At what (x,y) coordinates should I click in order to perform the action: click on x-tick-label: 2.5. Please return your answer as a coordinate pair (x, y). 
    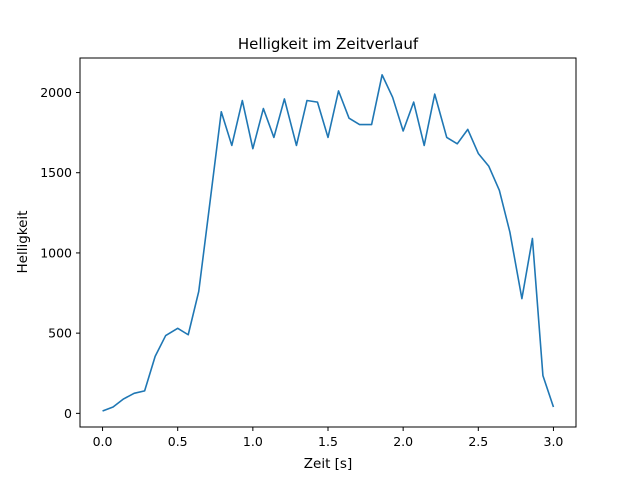
    Looking at the image, I should click on (478, 441).